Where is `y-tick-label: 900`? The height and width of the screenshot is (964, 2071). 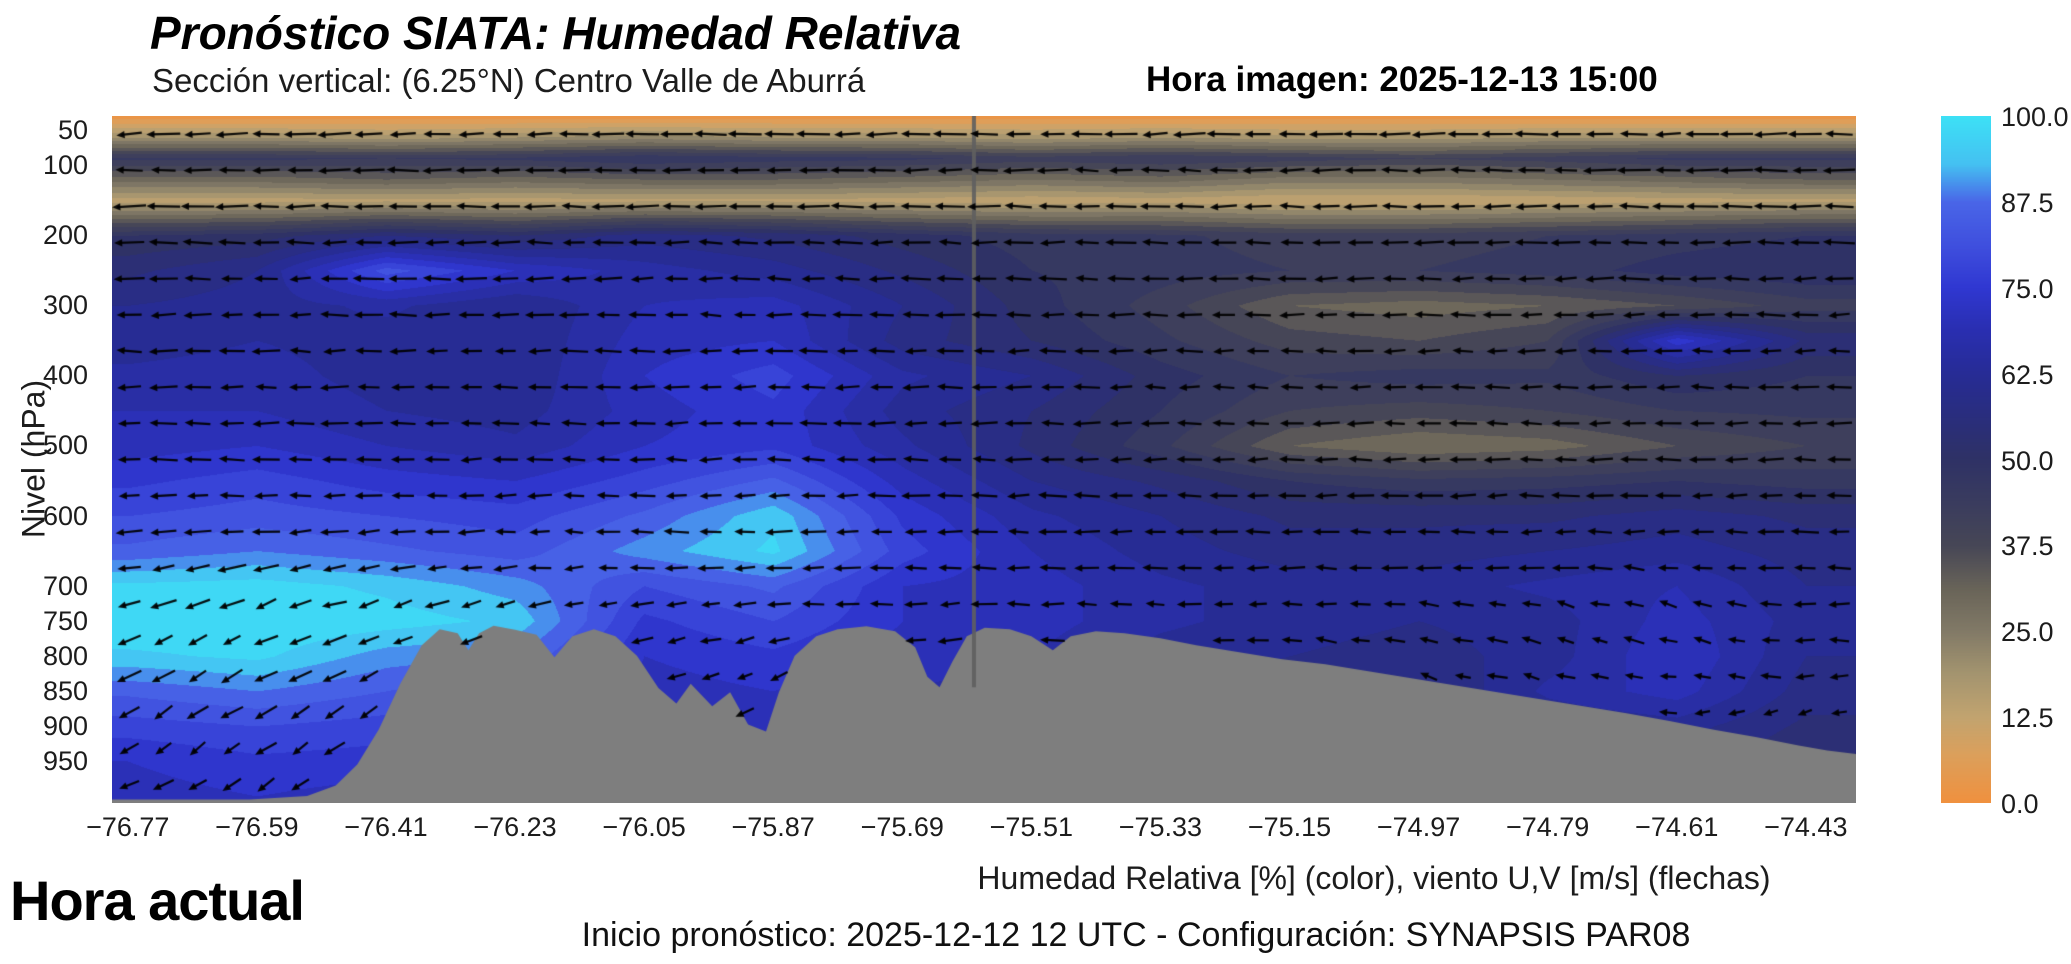
y-tick-label: 900 is located at coordinates (65, 725).